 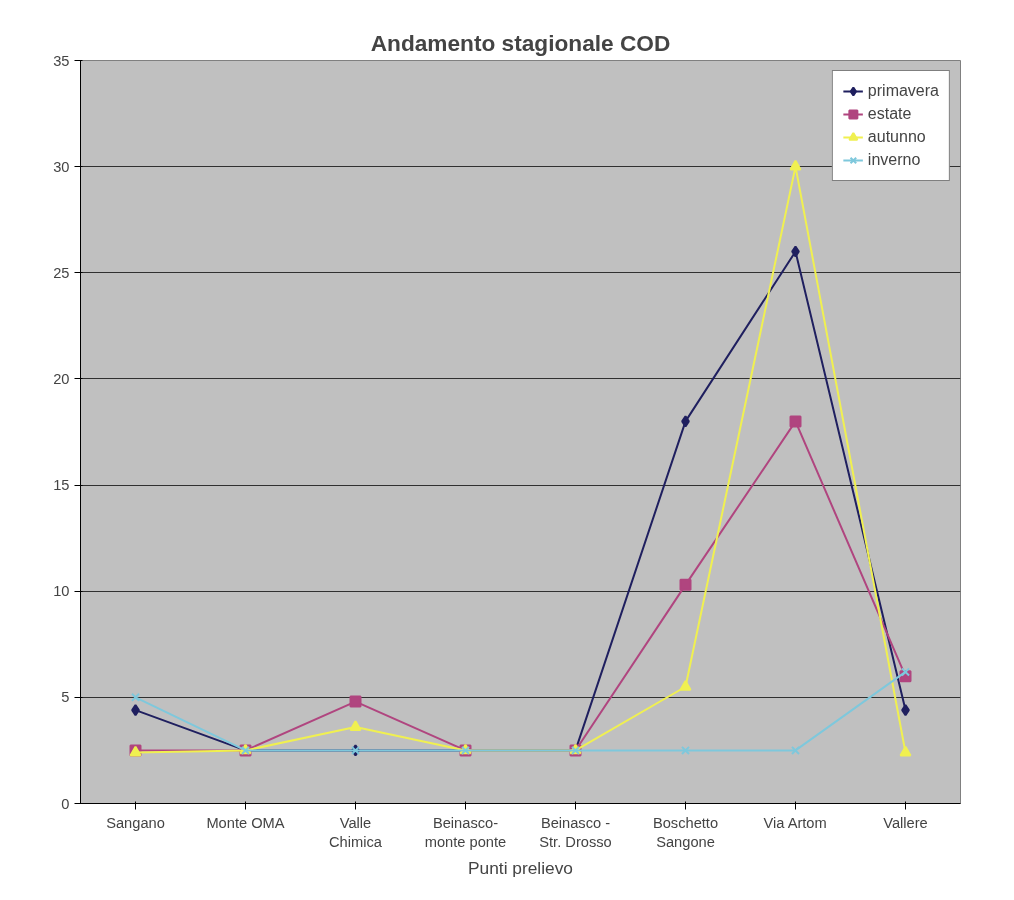 I want to click on y-tick-label: 10, so click(x=61, y=591).